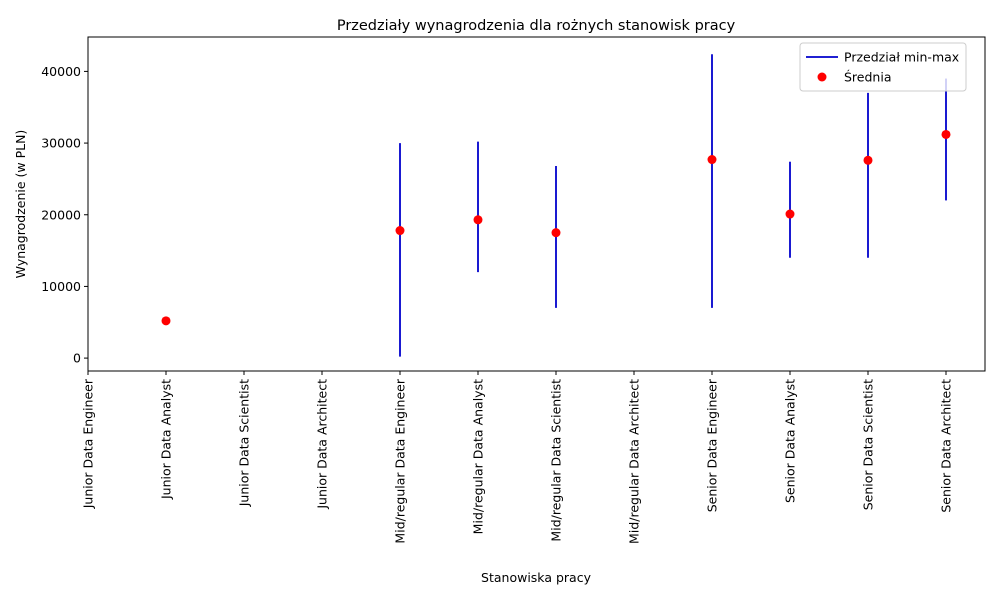 The height and width of the screenshot is (604, 1000). I want to click on y-tick-label: 40000, so click(61, 71).